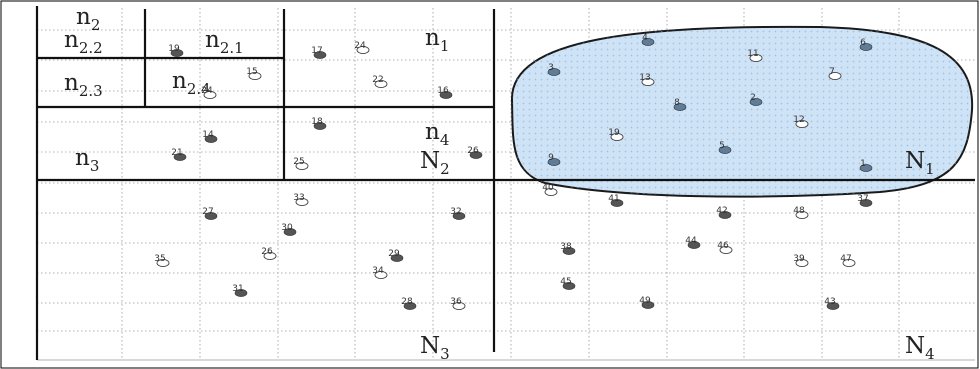 The height and width of the screenshot is (369, 980). I want to click on data-point: 33, so click(301, 200).